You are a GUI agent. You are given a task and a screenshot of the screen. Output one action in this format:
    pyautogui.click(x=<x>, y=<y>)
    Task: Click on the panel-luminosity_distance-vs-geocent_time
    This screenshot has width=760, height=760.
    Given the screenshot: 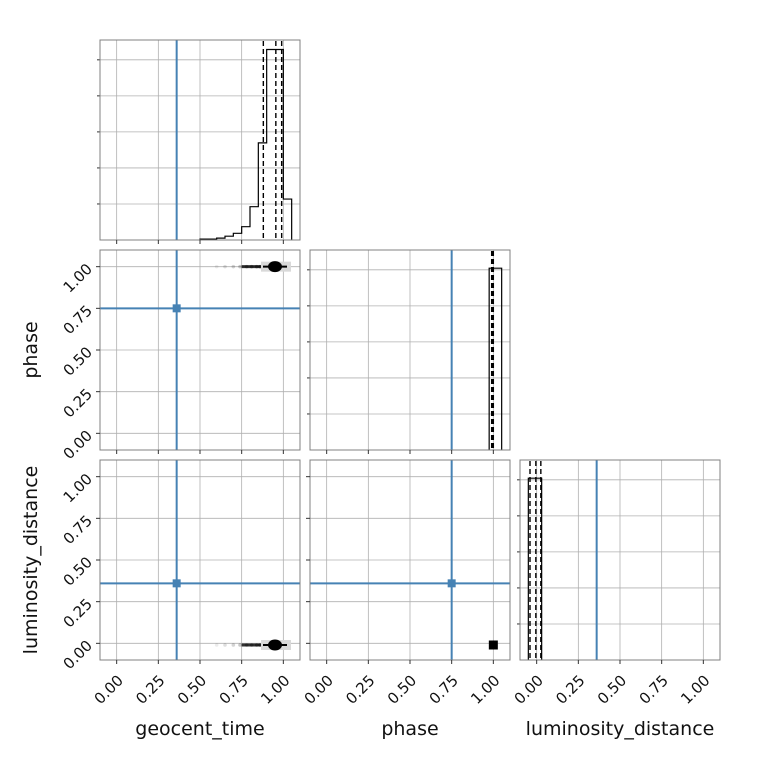 What is the action you would take?
    pyautogui.click(x=198, y=561)
    